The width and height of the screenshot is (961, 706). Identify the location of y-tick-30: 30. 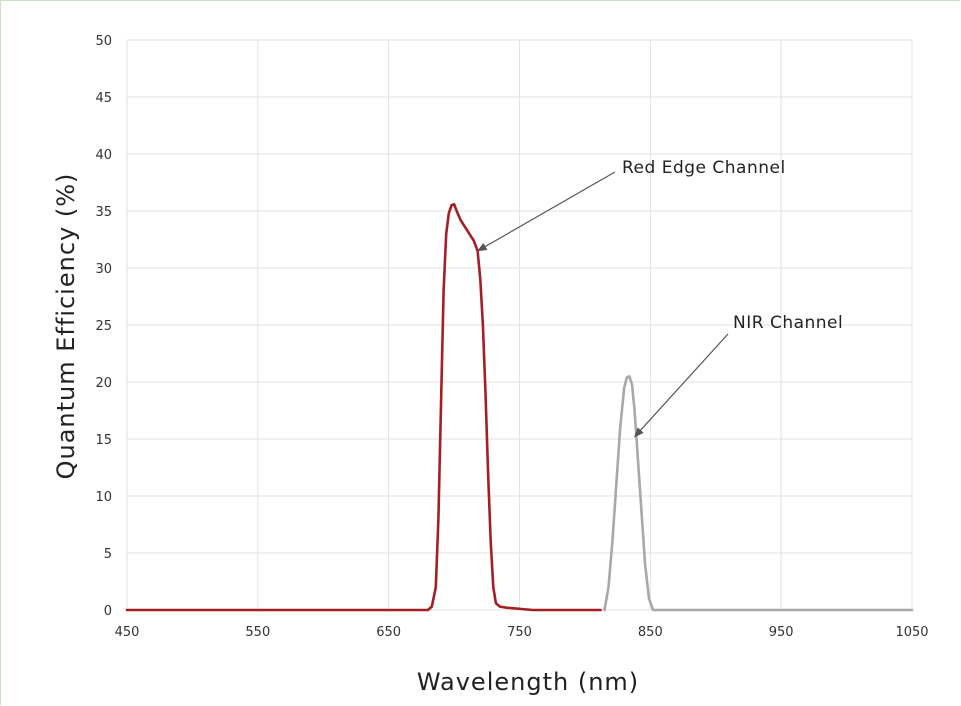
(103, 269).